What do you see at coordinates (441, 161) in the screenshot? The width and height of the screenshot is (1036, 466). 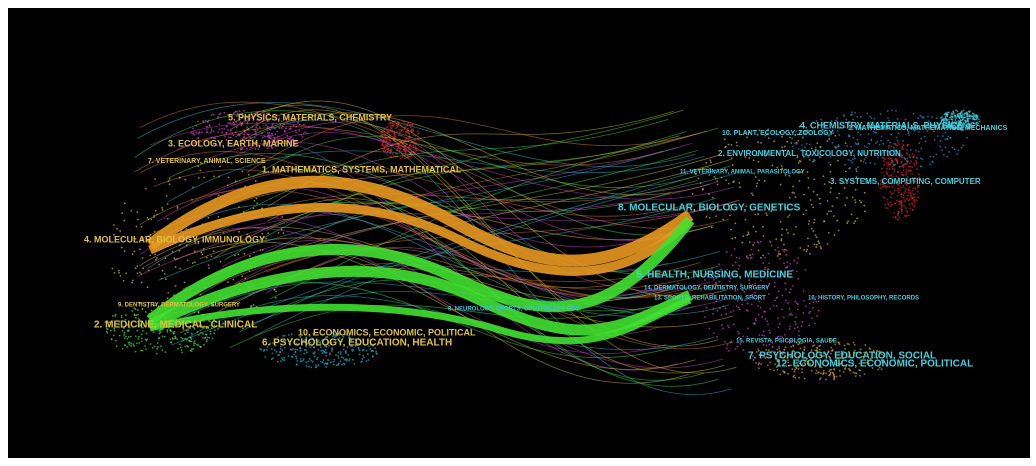 I see `link` at bounding box center [441, 161].